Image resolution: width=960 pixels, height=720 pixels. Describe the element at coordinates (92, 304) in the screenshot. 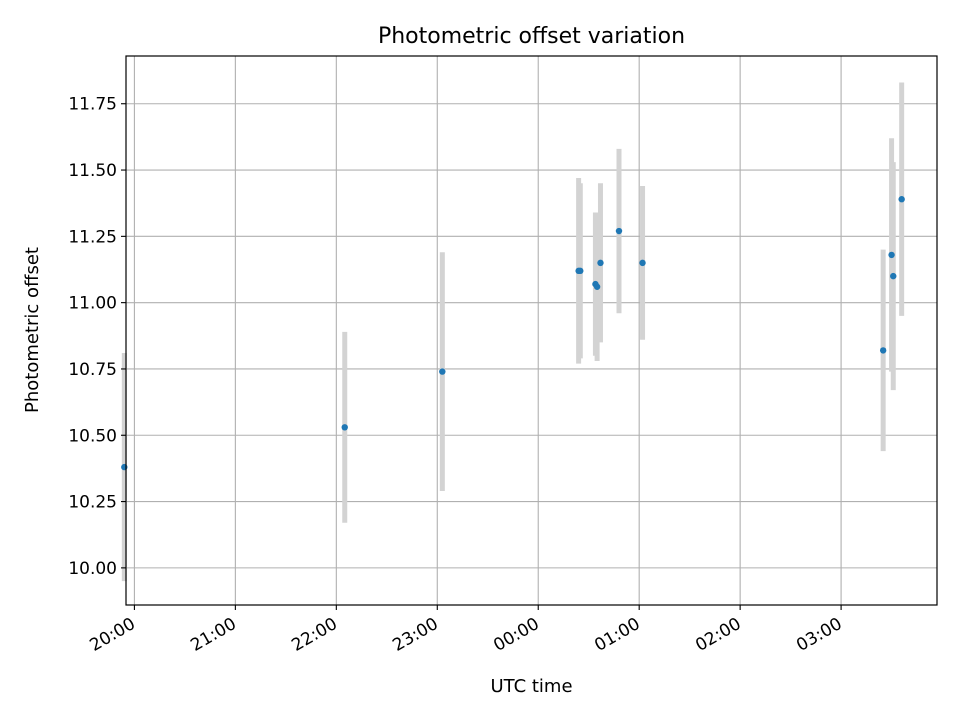

I see `y-tick-label: 11.00` at that location.